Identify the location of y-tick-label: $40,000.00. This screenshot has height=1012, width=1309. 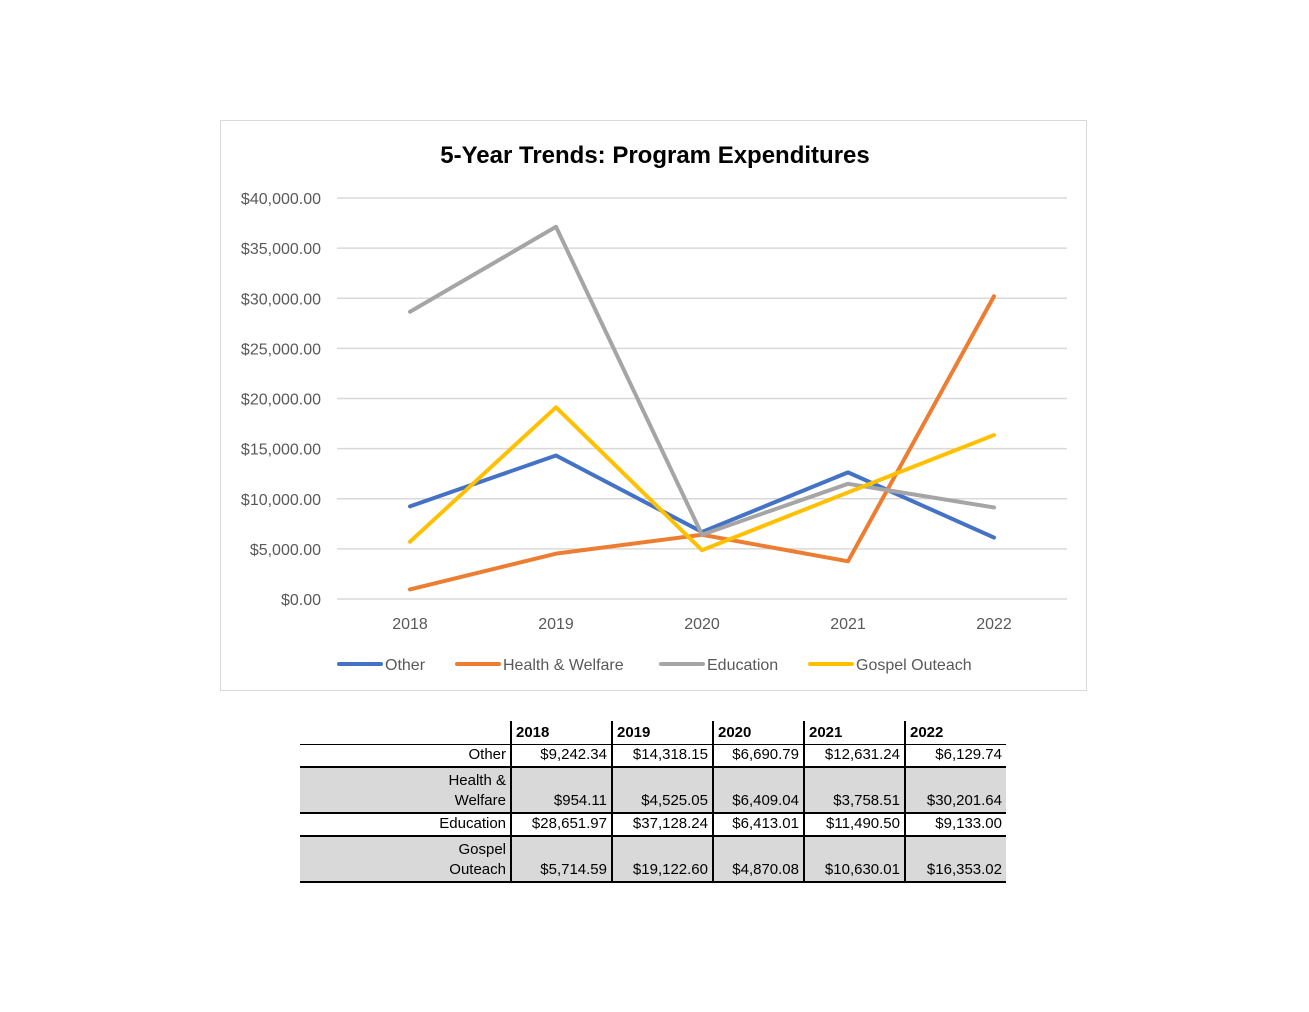
(281, 199).